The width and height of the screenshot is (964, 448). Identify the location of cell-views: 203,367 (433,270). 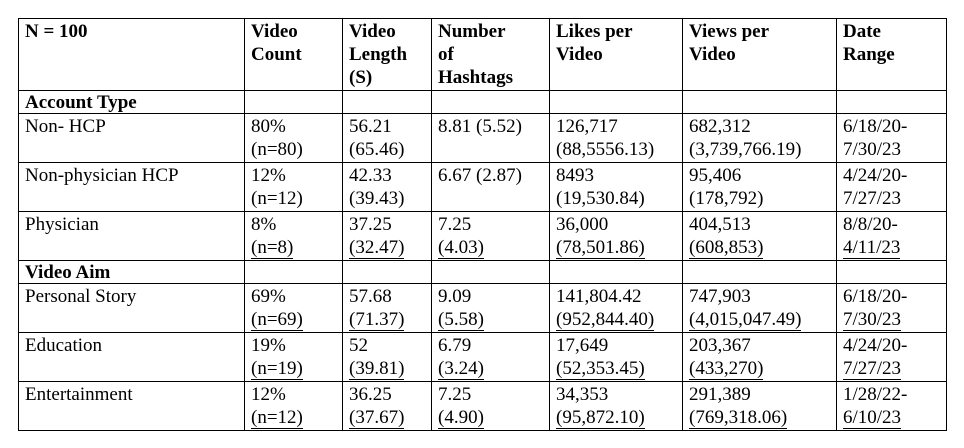
(759, 357).